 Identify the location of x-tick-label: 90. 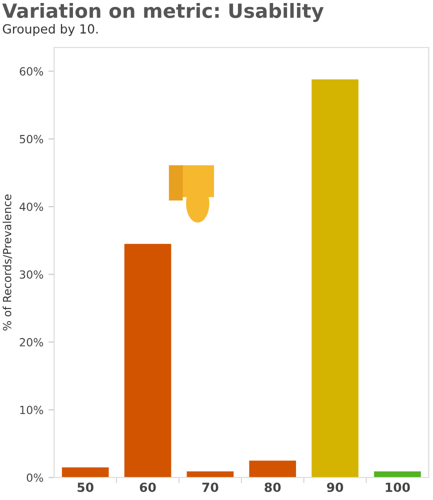
(335, 487).